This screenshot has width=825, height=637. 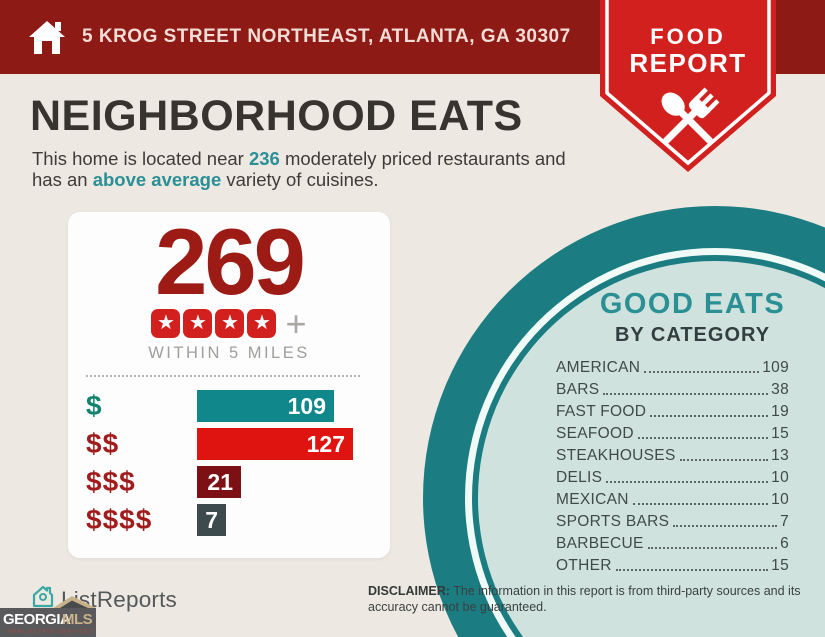 What do you see at coordinates (672, 432) in the screenshot?
I see `category-row: SEAFOOD 15` at bounding box center [672, 432].